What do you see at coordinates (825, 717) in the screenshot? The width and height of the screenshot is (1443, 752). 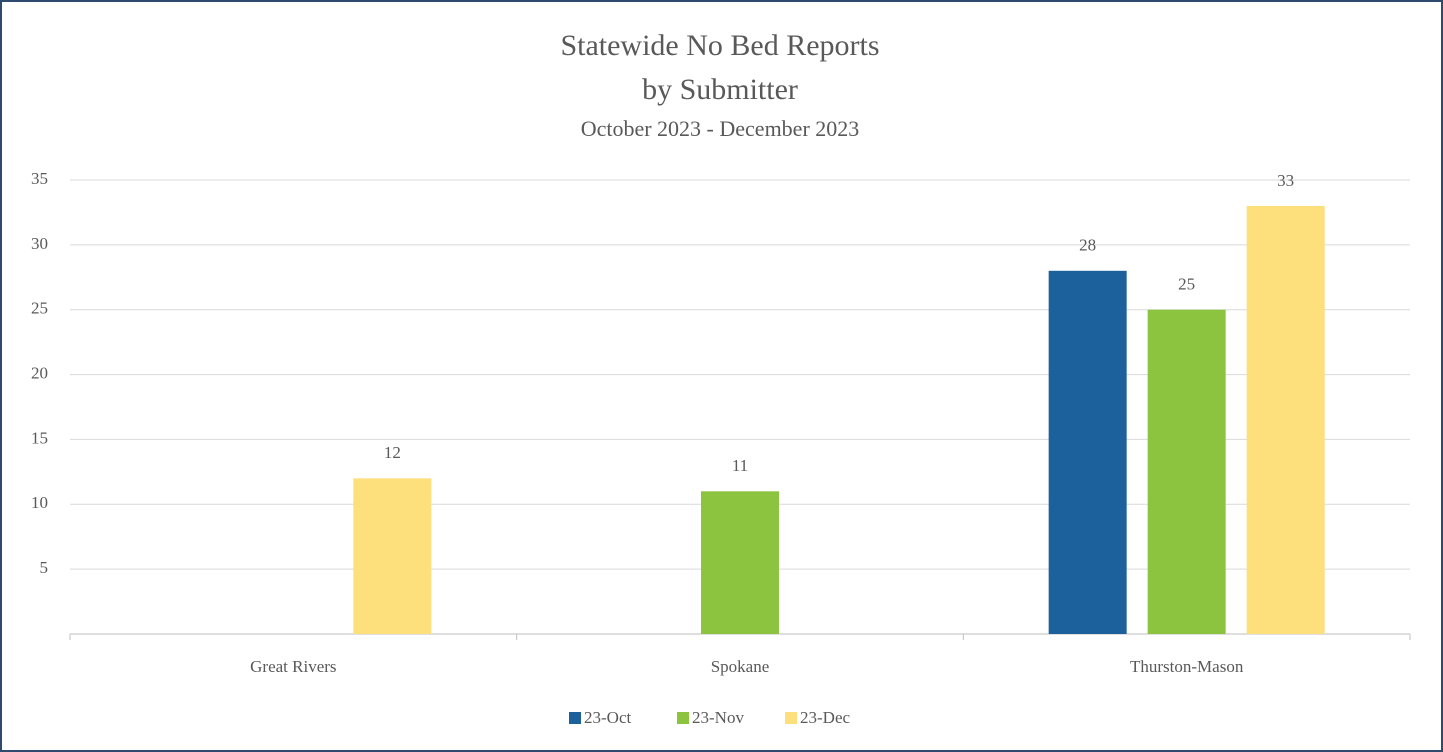 I see `legend-label: 23-Dec` at bounding box center [825, 717].